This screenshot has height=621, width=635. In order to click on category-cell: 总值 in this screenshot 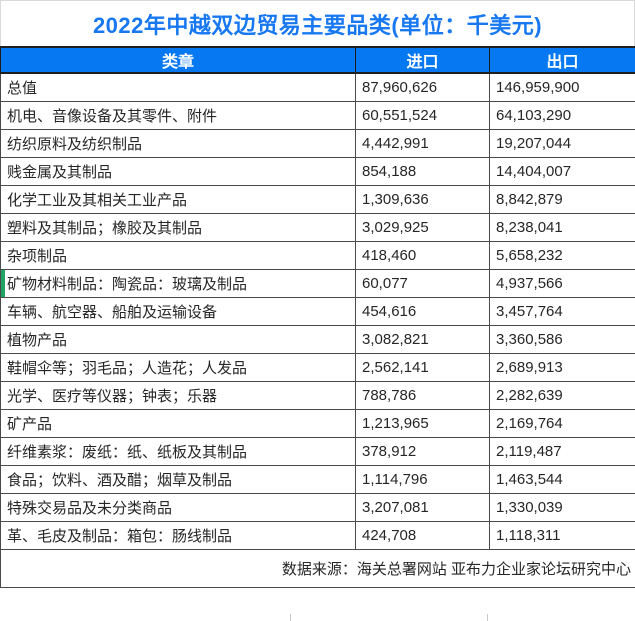, I will do `click(178, 87)`.